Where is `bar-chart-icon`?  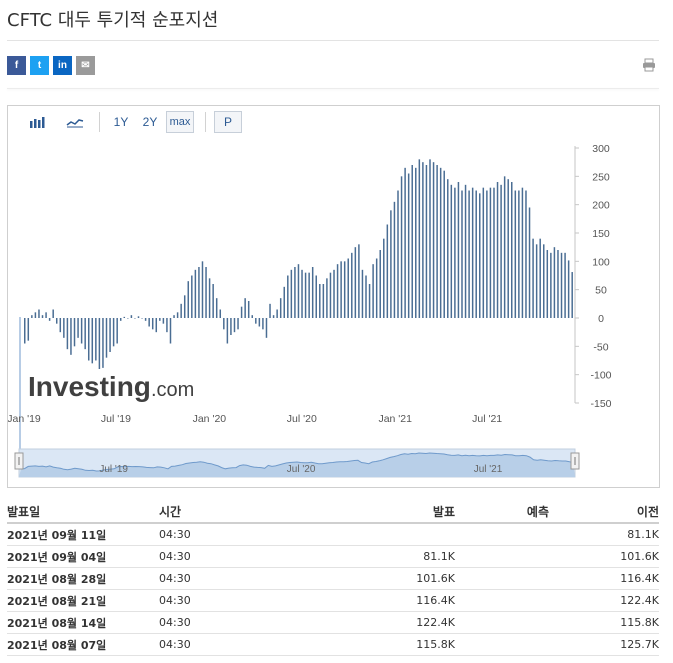 bar-chart-icon is located at coordinates (38, 122).